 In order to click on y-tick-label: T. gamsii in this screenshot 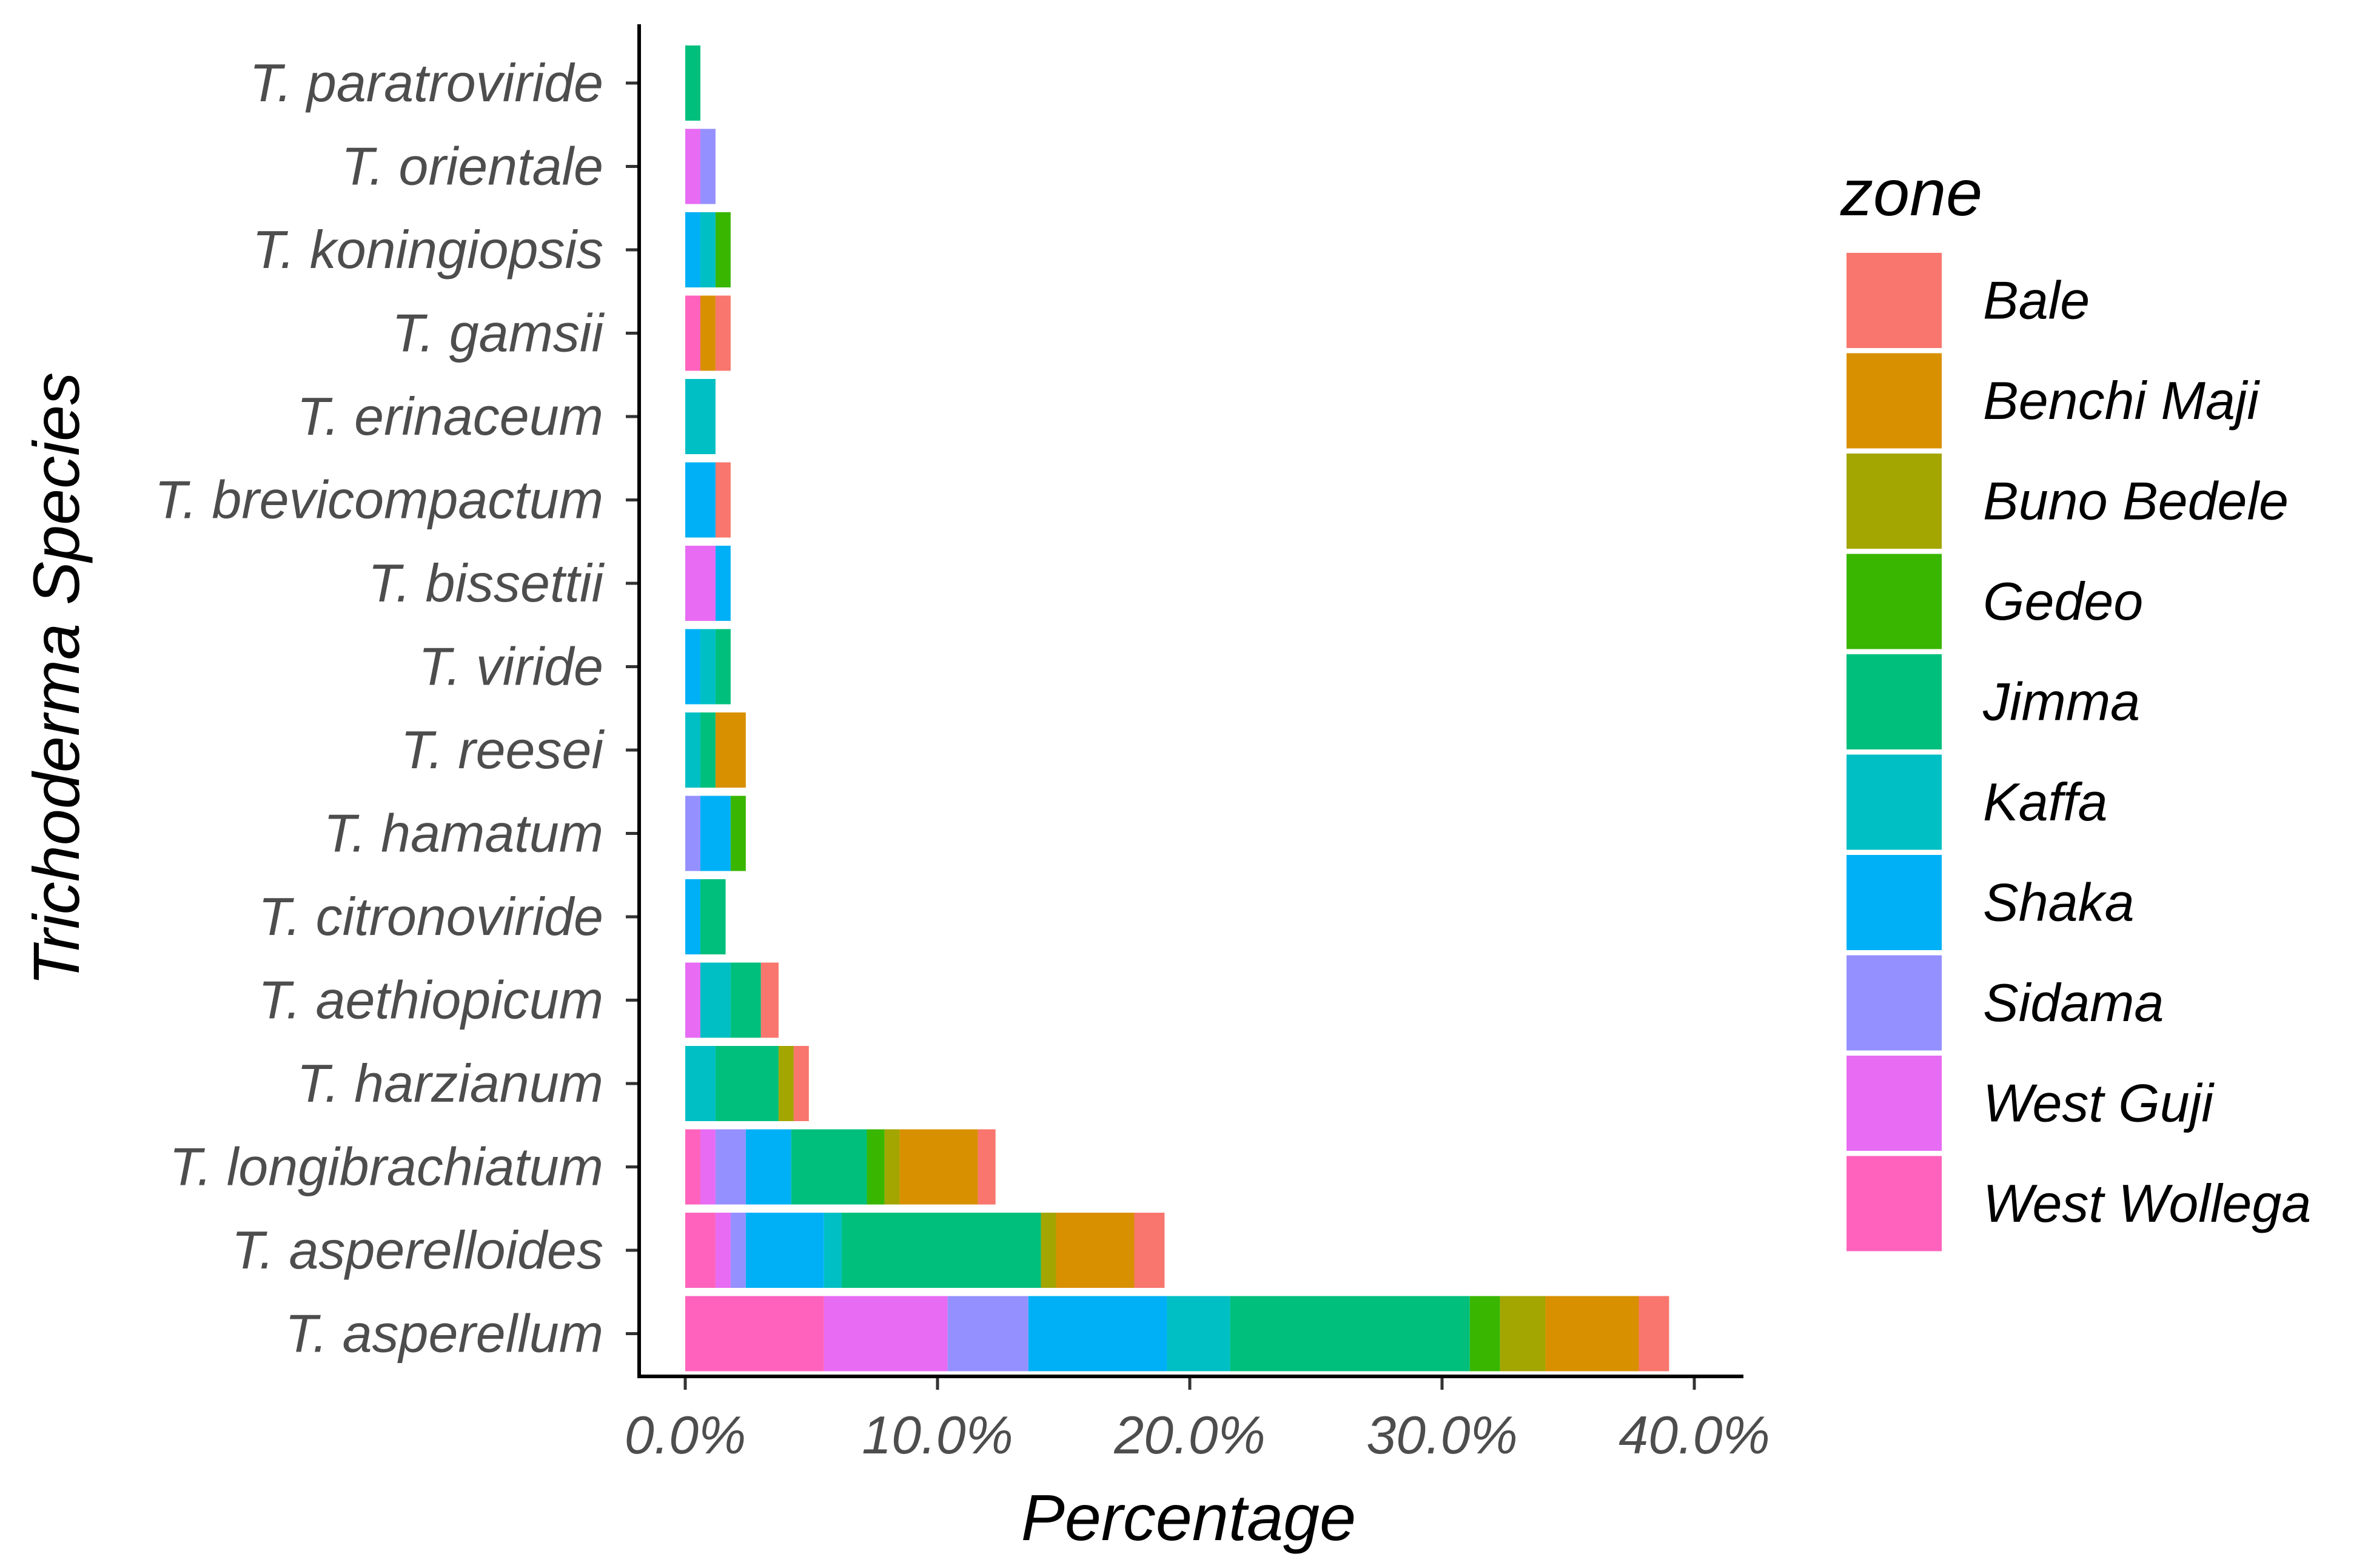, I will do `click(498, 333)`.